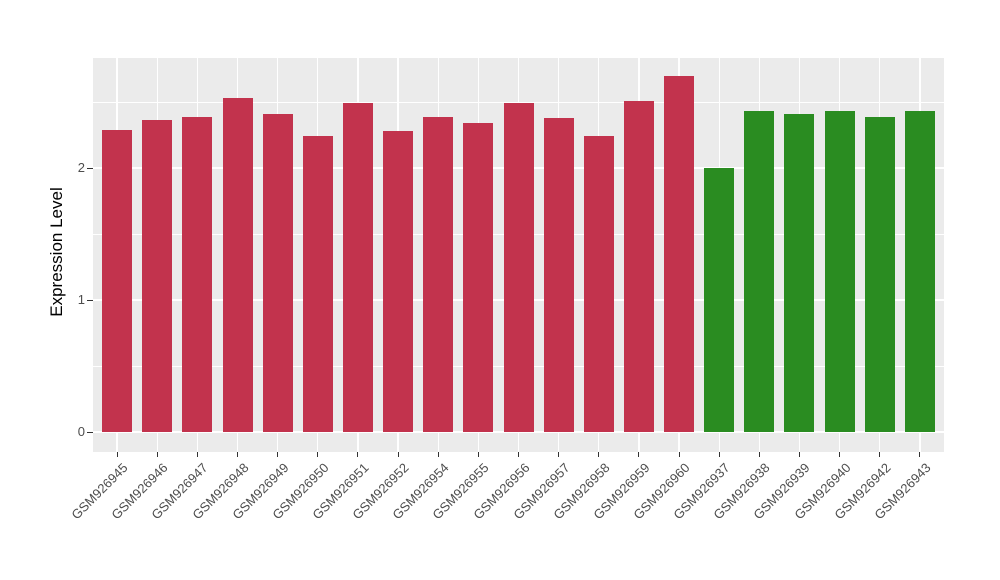  I want to click on x-label-GSM926948: GSM926948, so click(220, 491).